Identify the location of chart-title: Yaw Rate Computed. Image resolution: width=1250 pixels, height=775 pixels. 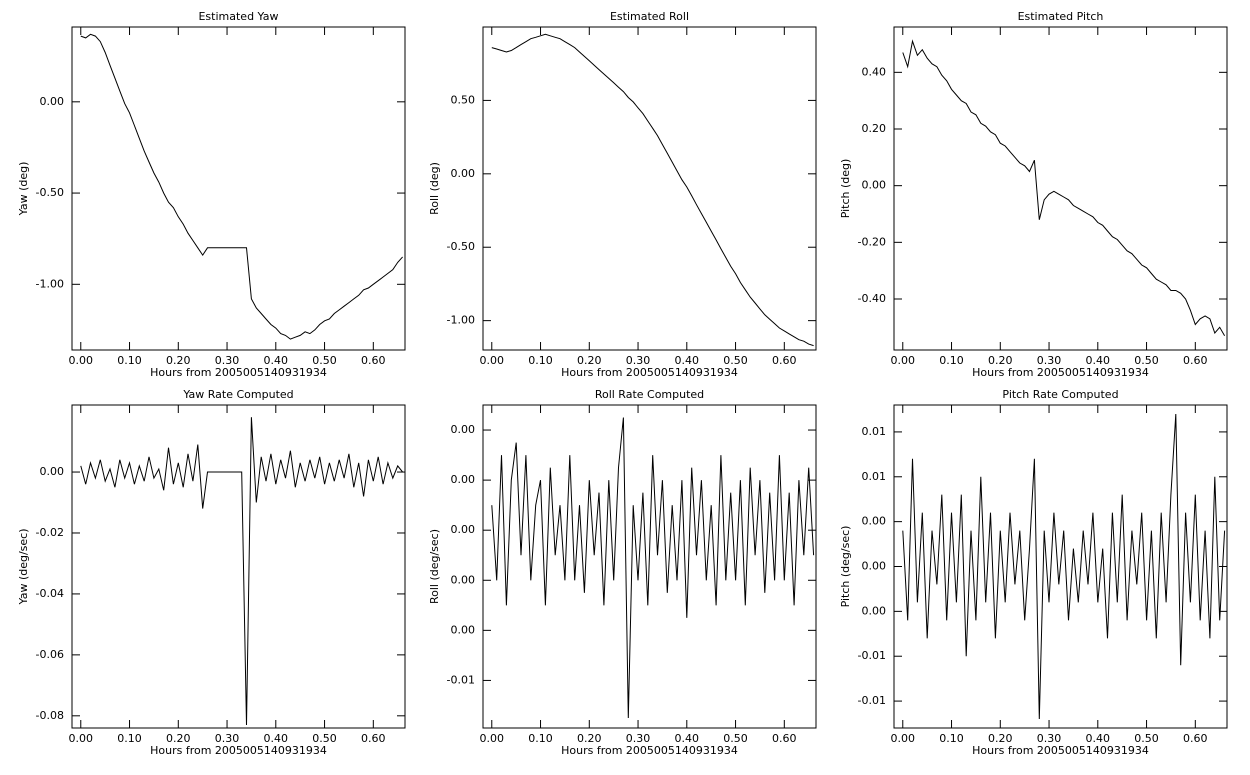
(237, 394).